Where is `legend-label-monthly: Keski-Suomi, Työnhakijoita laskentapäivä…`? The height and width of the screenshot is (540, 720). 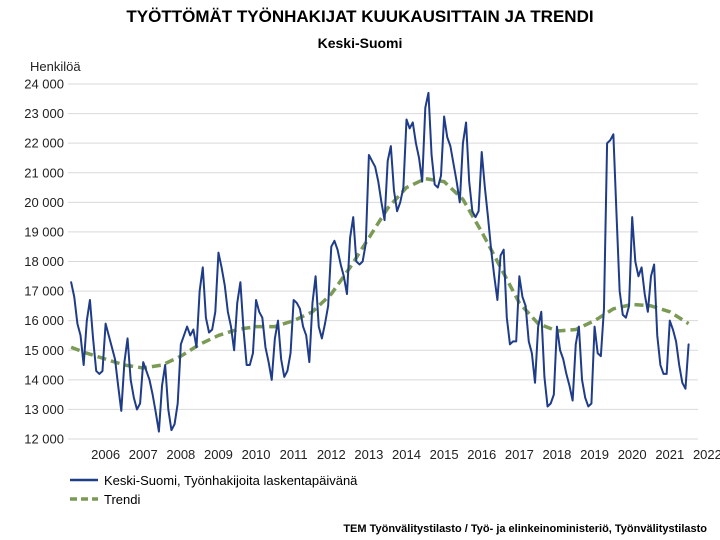 legend-label-monthly: Keski-Suomi, Työnhakijoita laskentapäivä… is located at coordinates (231, 480).